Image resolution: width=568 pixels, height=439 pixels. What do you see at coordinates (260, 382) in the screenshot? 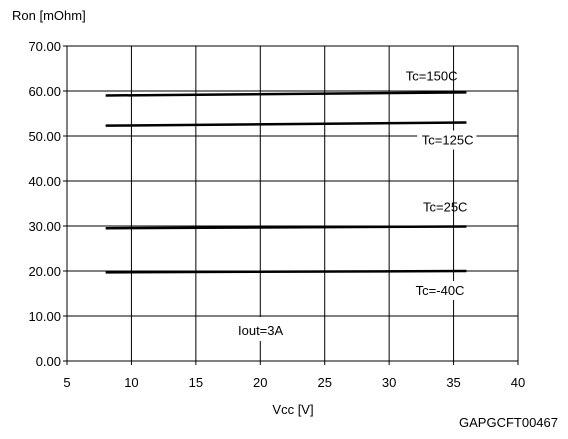
I see `x-tick-label: 20` at bounding box center [260, 382].